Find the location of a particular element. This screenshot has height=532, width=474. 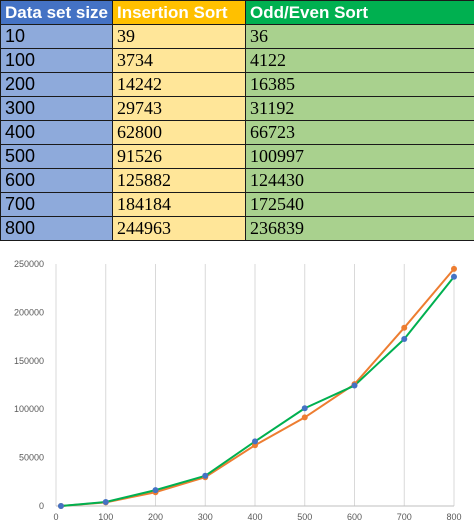

cell-oddeven: 31192 is located at coordinates (359, 108).